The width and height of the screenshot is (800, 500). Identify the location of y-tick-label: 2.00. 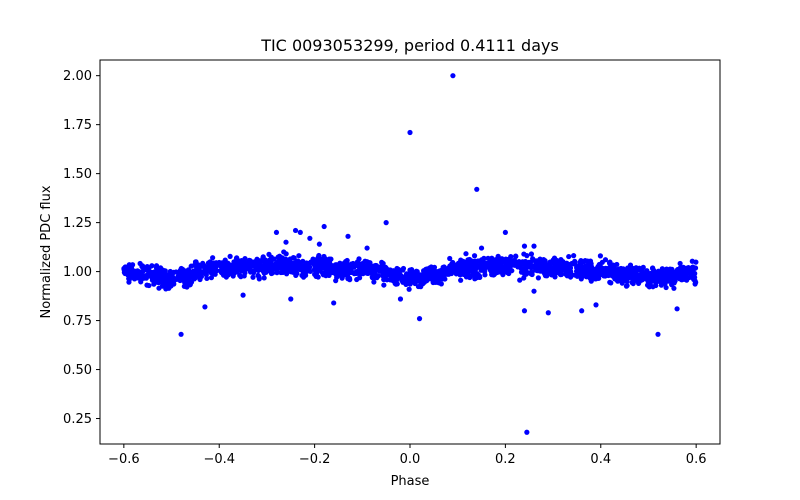
(77, 76).